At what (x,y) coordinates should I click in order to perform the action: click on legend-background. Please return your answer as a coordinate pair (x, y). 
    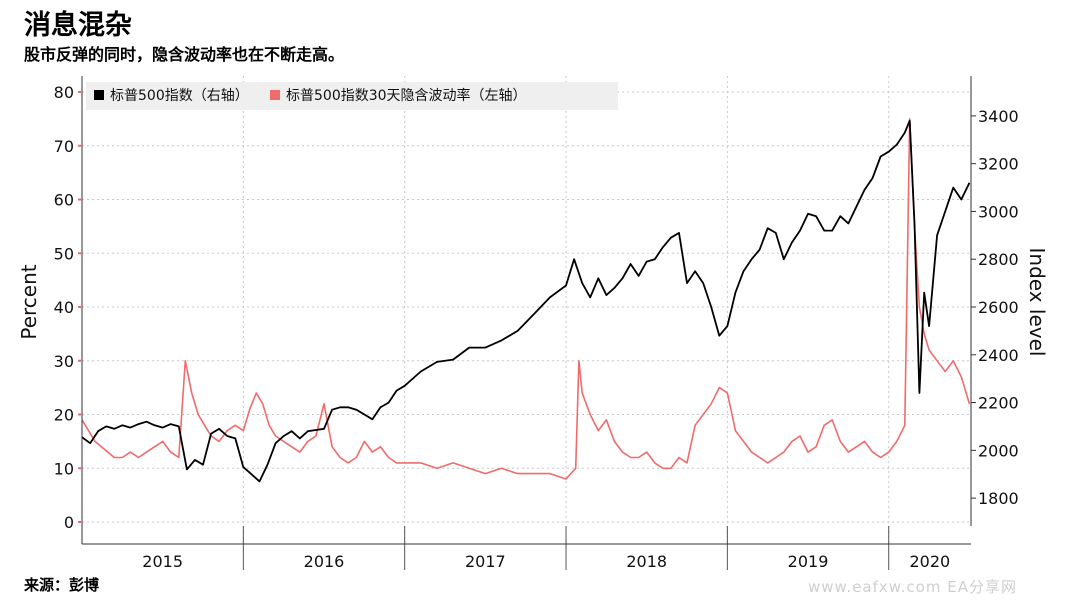
    Looking at the image, I should click on (352, 96).